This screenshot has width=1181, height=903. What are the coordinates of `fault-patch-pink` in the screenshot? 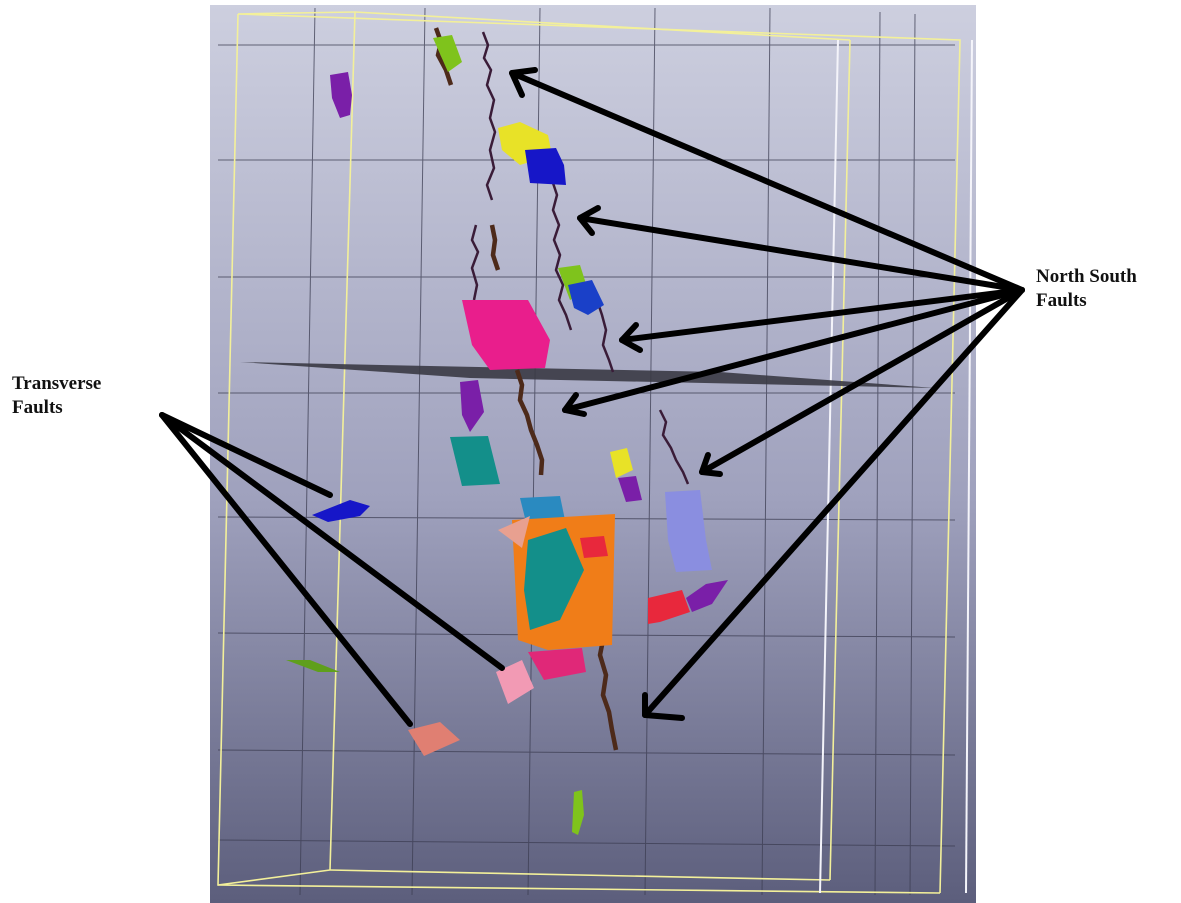 It's located at (506, 335).